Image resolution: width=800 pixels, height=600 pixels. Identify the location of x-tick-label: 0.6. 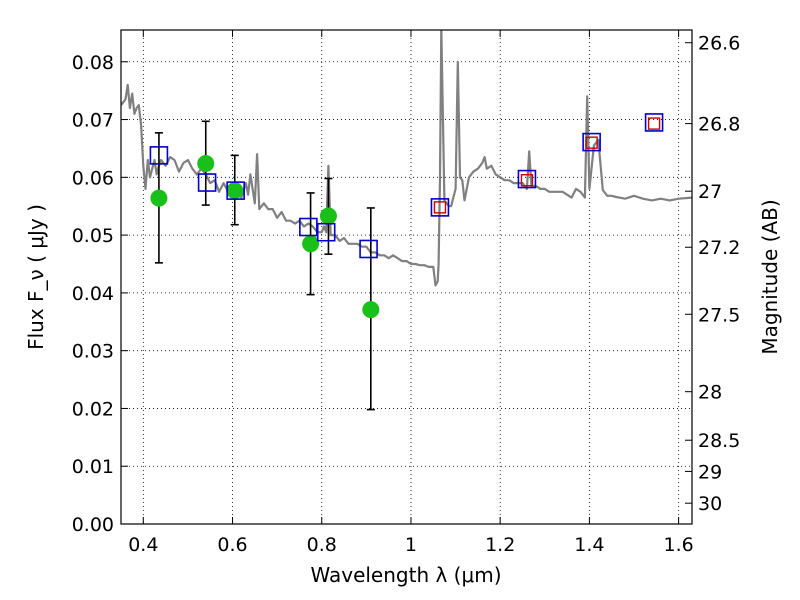
(232, 545).